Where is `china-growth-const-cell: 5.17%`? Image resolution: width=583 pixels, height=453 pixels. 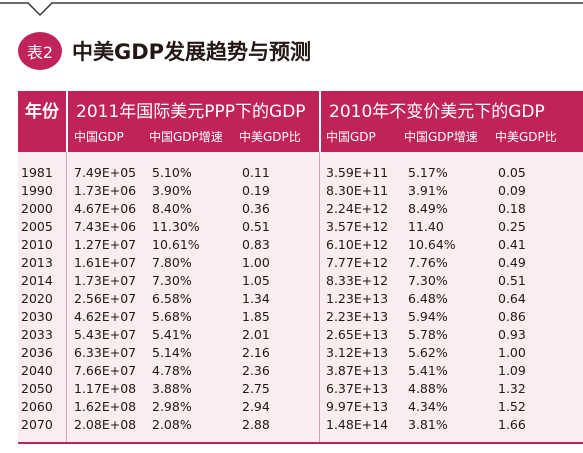
china-growth-const-cell: 5.17% is located at coordinates (428, 172).